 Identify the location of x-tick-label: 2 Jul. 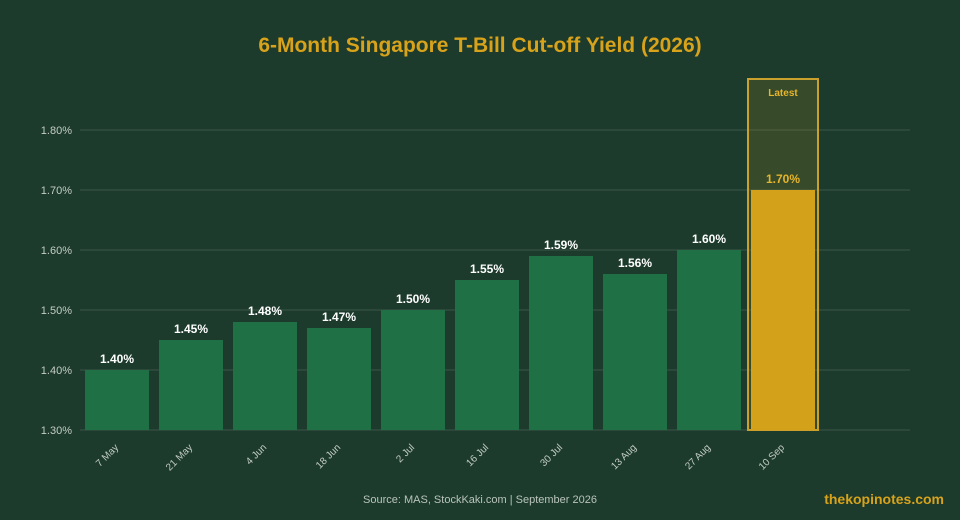
(405, 453).